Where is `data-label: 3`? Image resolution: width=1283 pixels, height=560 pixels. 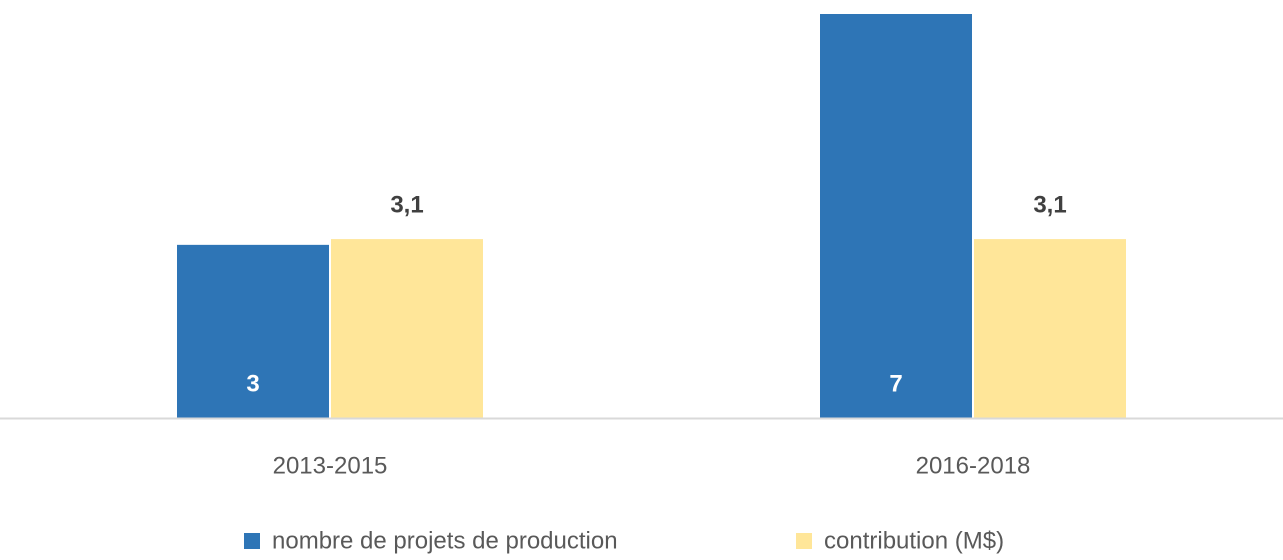 data-label: 3 is located at coordinates (252, 383).